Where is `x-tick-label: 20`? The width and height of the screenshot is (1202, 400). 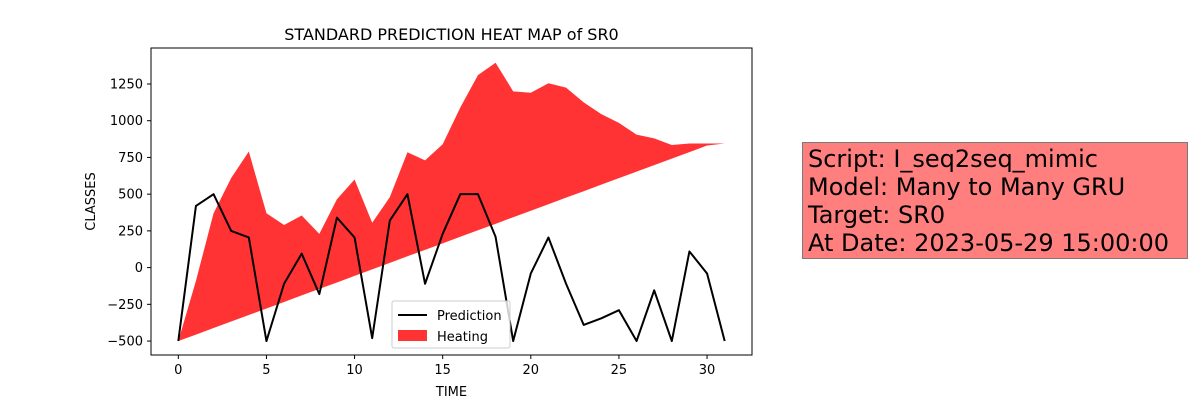
x-tick-label: 20 is located at coordinates (531, 370).